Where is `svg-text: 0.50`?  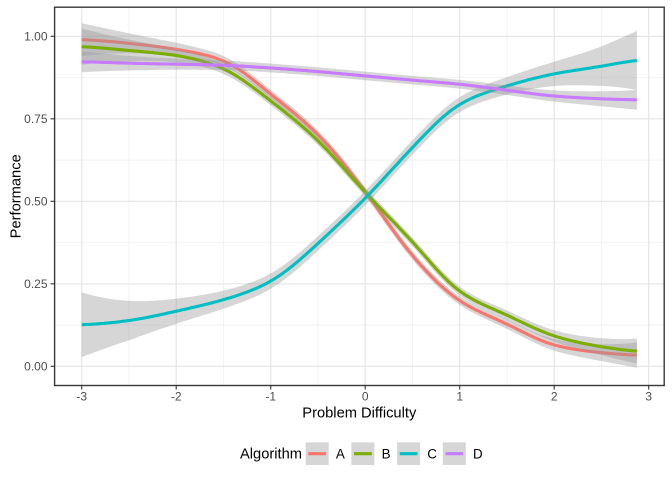
svg-text: 0.50 is located at coordinates (36, 202).